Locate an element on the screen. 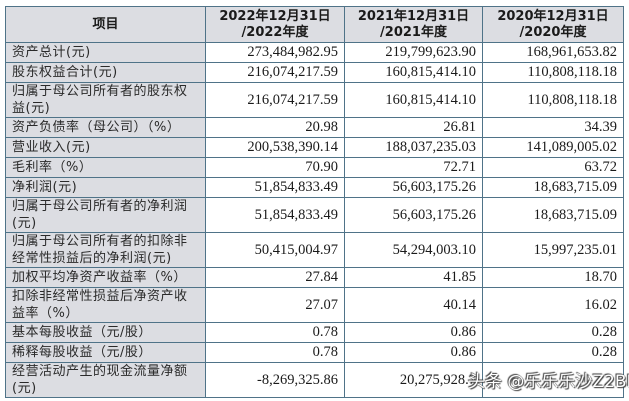  cell-2021: 20,275,928.7 is located at coordinates (413, 380).